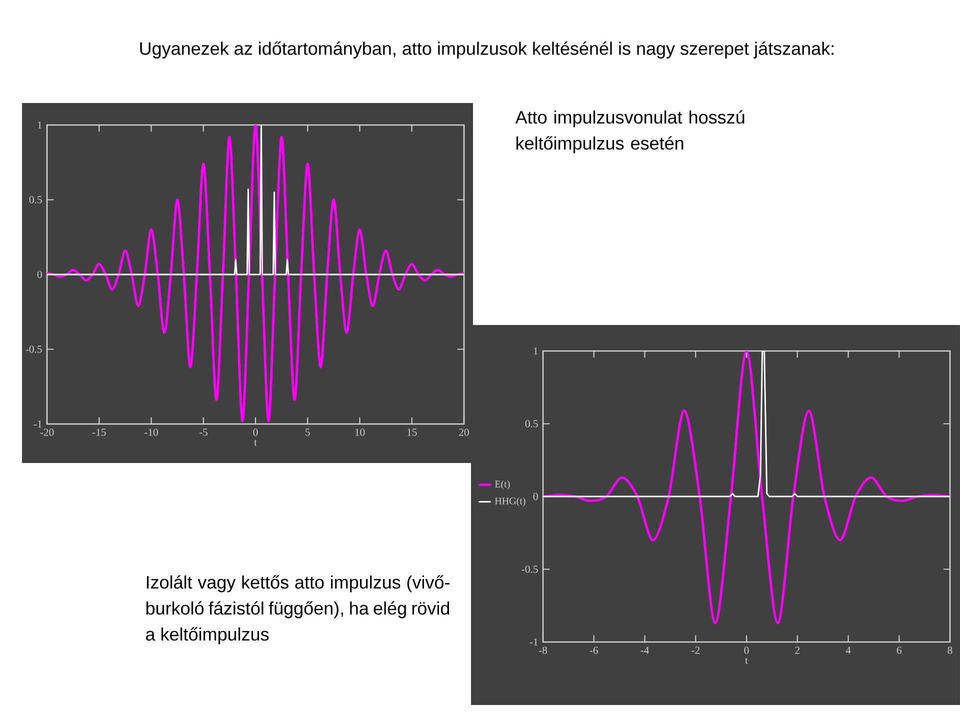 The height and width of the screenshot is (720, 960). What do you see at coordinates (797, 650) in the screenshot?
I see `x-tick-label: 2` at bounding box center [797, 650].